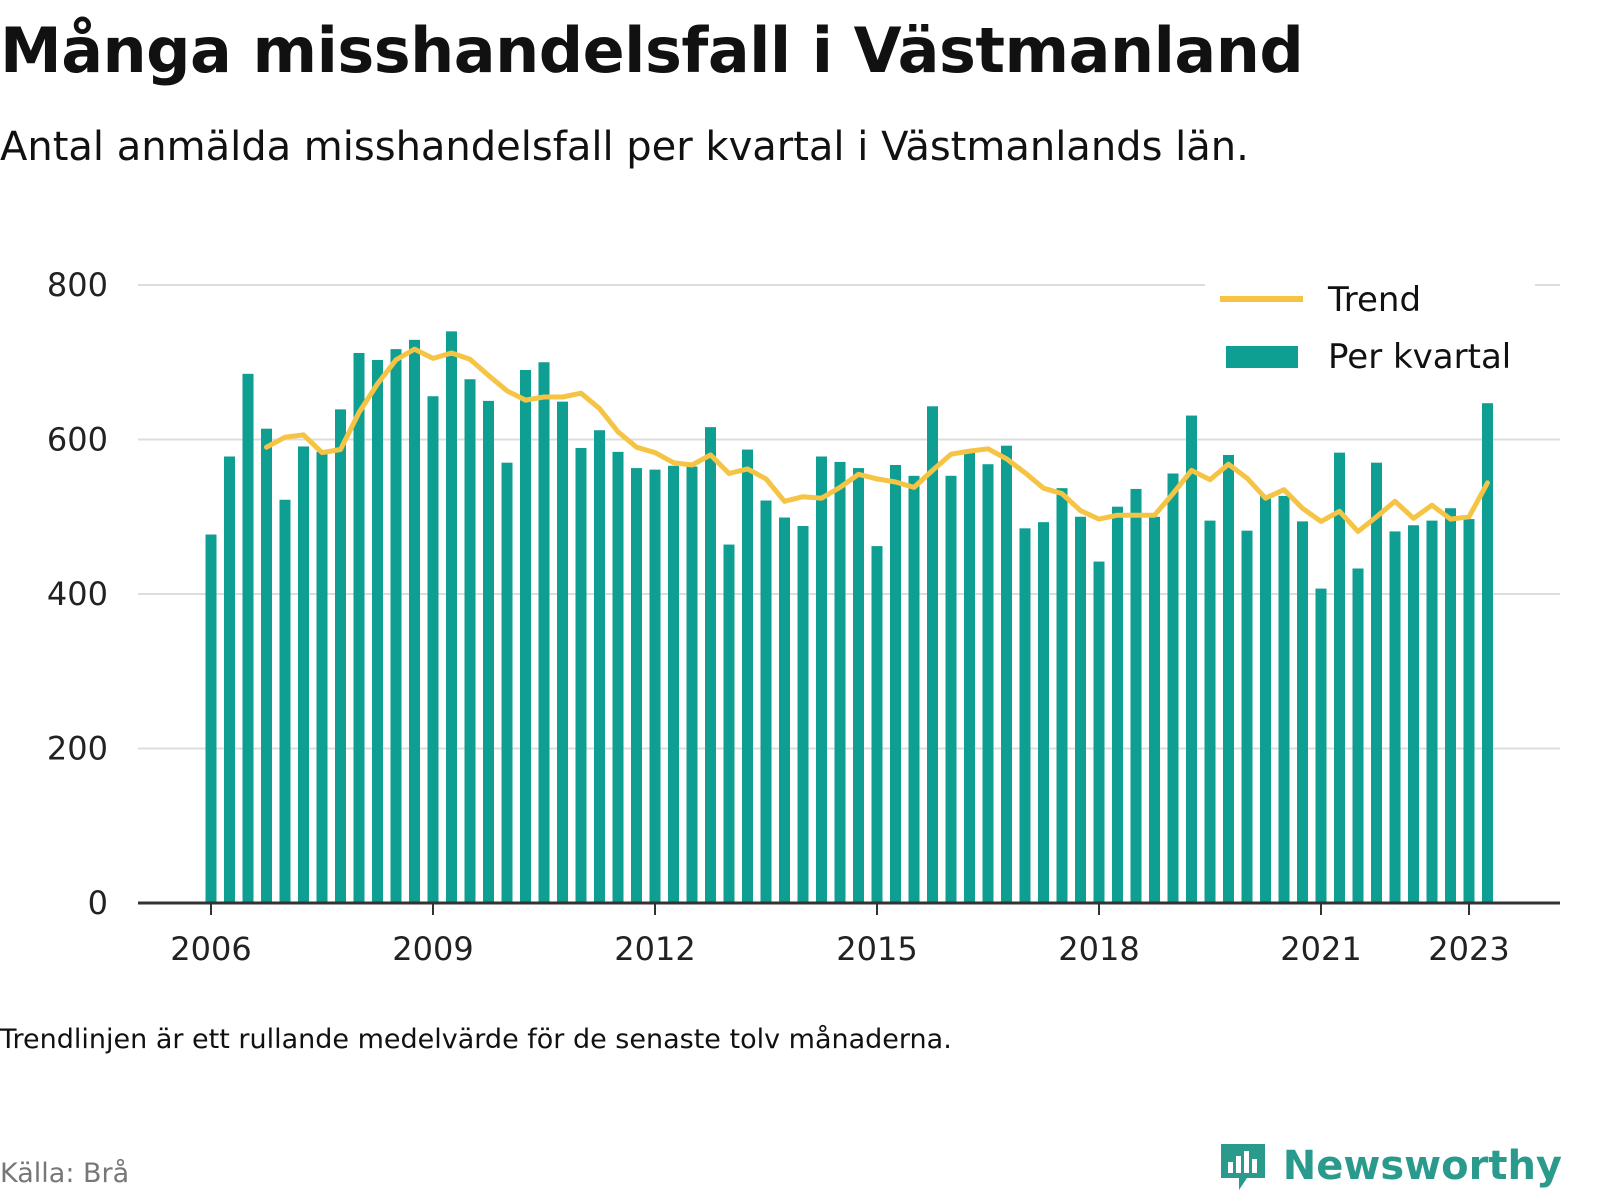  I want to click on trend-line, so click(877, 440).